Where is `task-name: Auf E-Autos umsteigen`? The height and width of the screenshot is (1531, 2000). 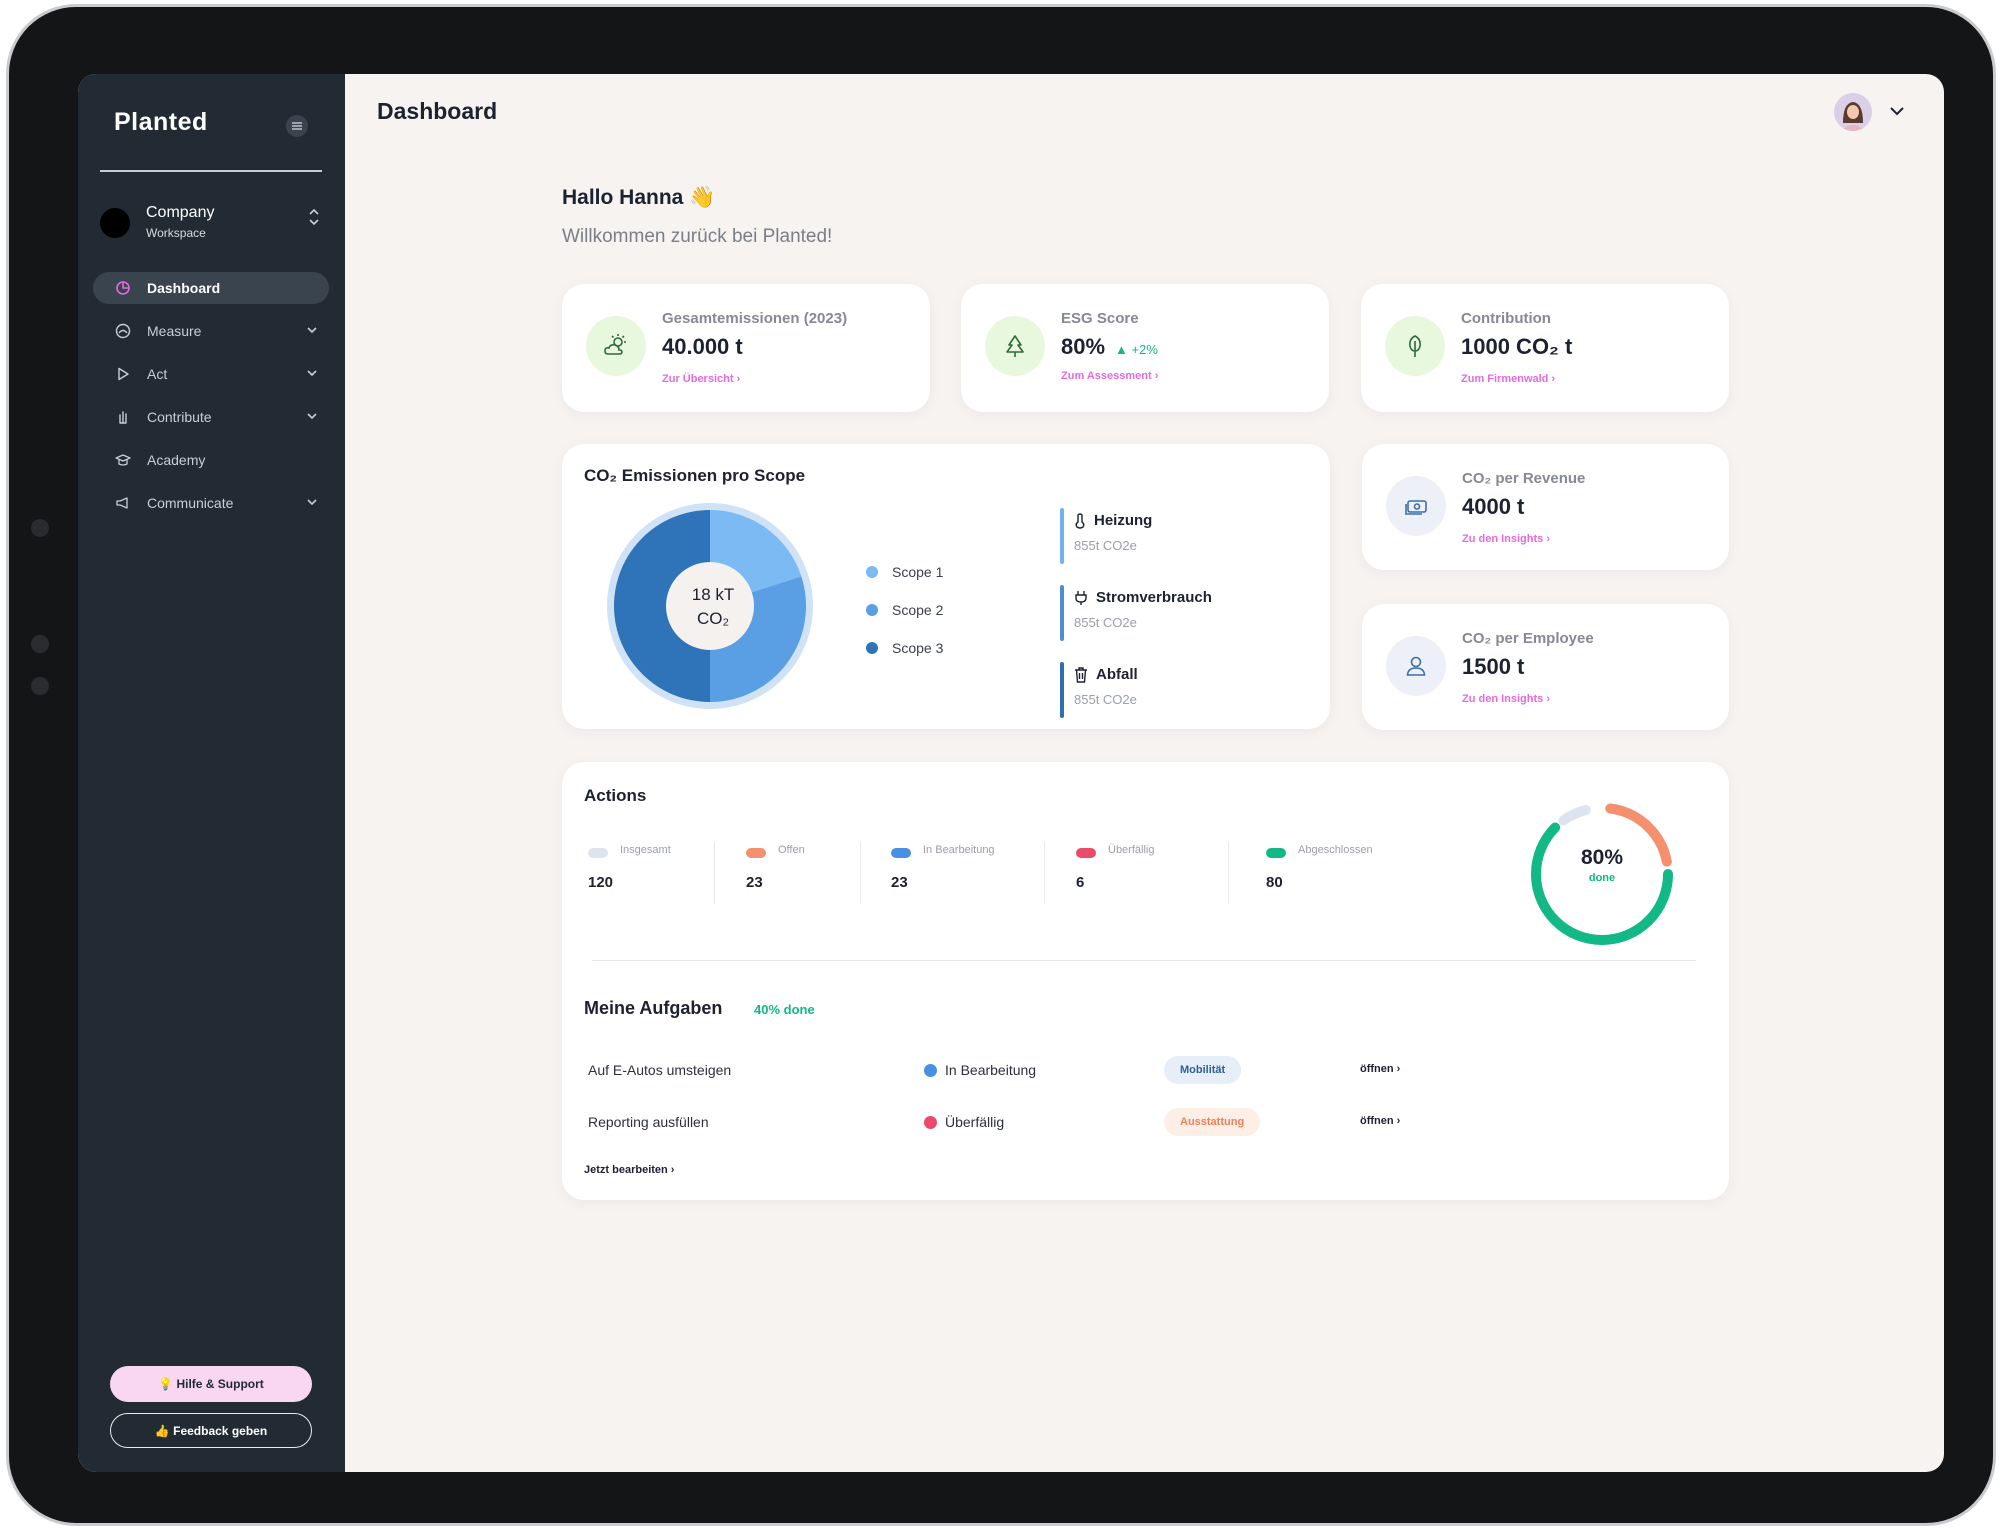 task-name: Auf E-Autos umsteigen is located at coordinates (660, 1070).